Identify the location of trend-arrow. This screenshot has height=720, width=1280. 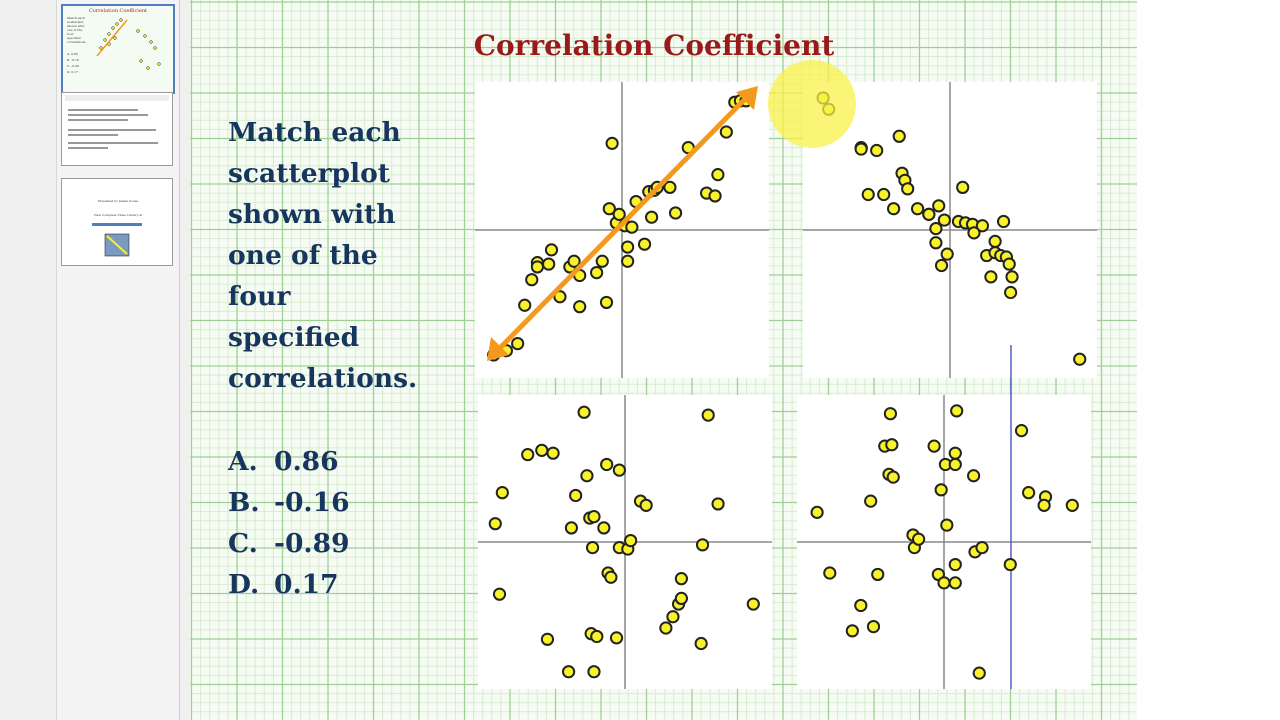
(622, 223).